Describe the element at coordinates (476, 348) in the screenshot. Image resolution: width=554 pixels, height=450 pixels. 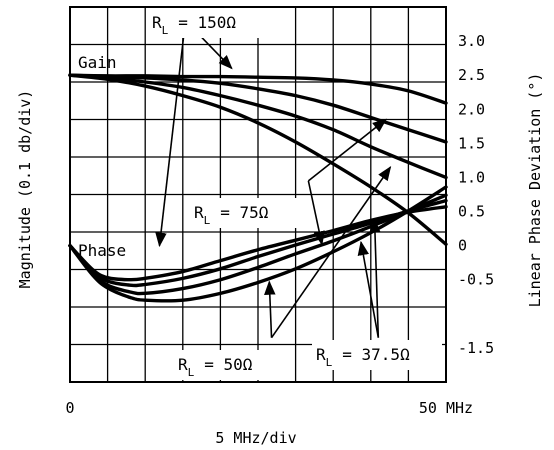
I see `right-tick-label: -1.5` at that location.